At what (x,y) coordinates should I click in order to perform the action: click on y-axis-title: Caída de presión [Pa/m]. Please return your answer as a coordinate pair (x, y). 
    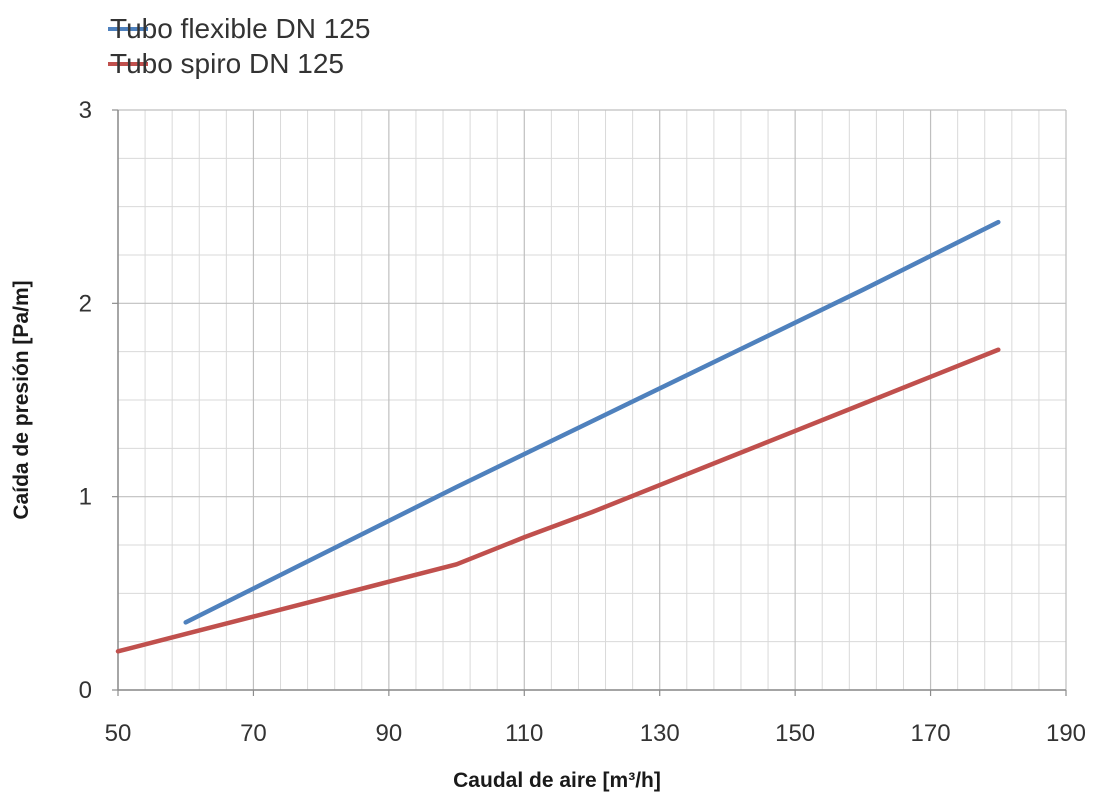
    Looking at the image, I should click on (21, 399).